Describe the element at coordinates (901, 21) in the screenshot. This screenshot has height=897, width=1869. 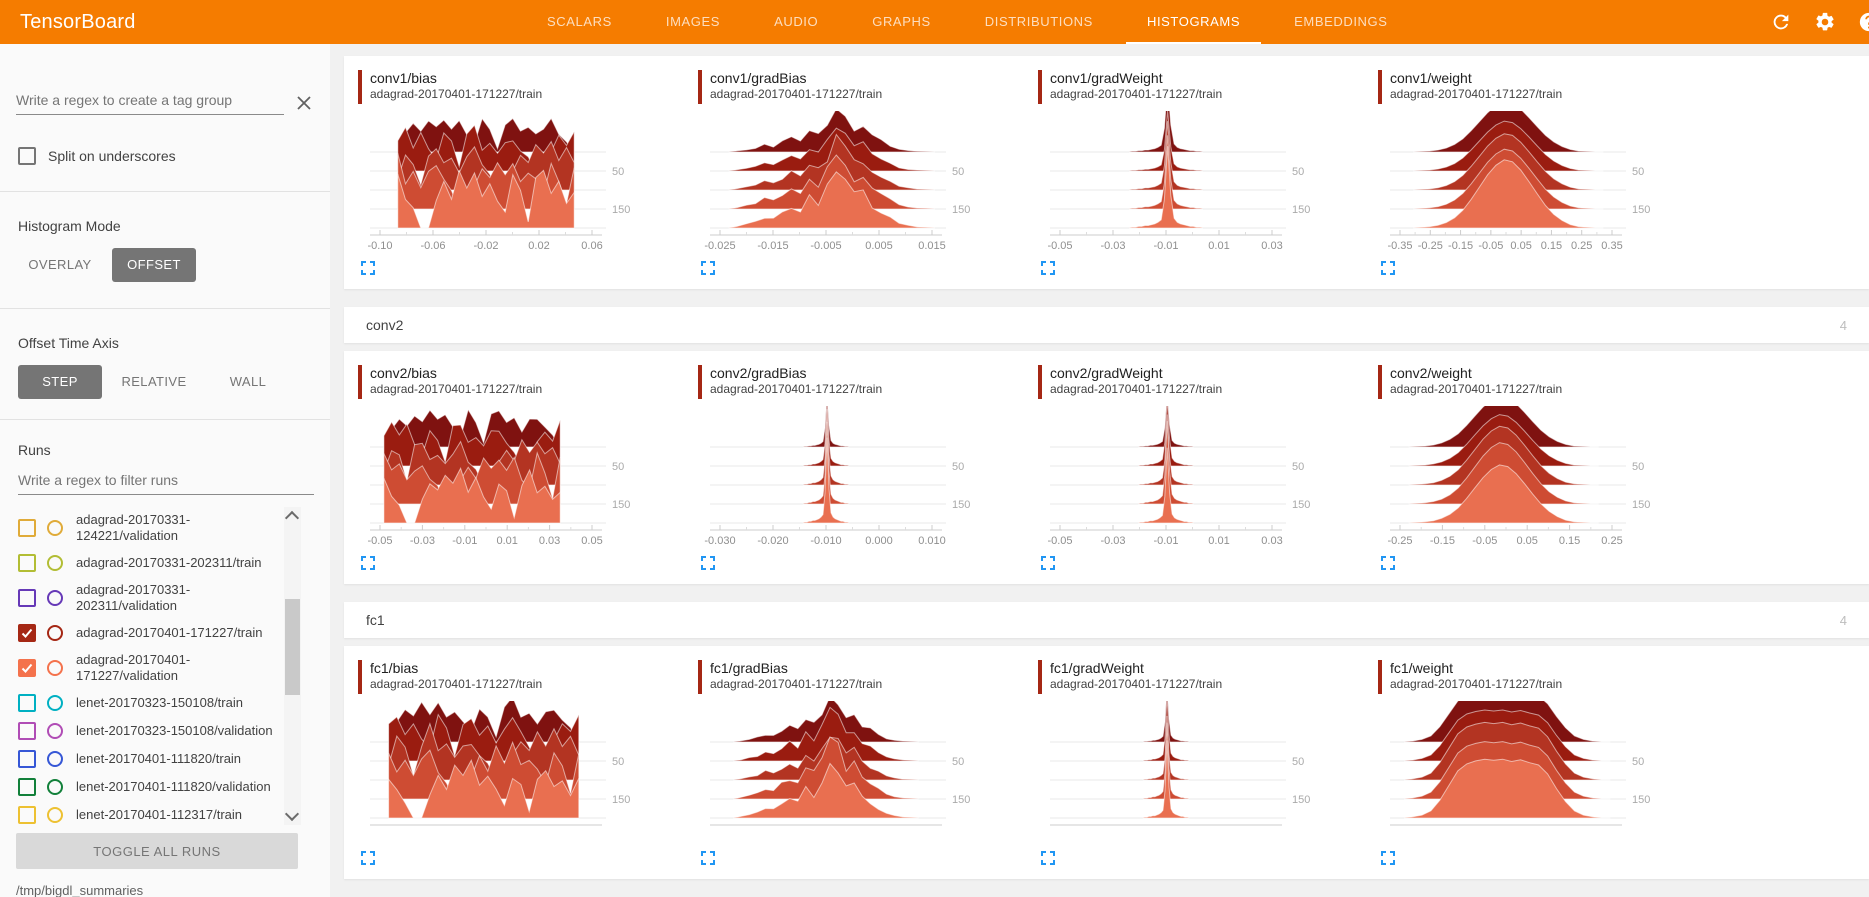
I see `tab-graphs: GRAPHS` at that location.